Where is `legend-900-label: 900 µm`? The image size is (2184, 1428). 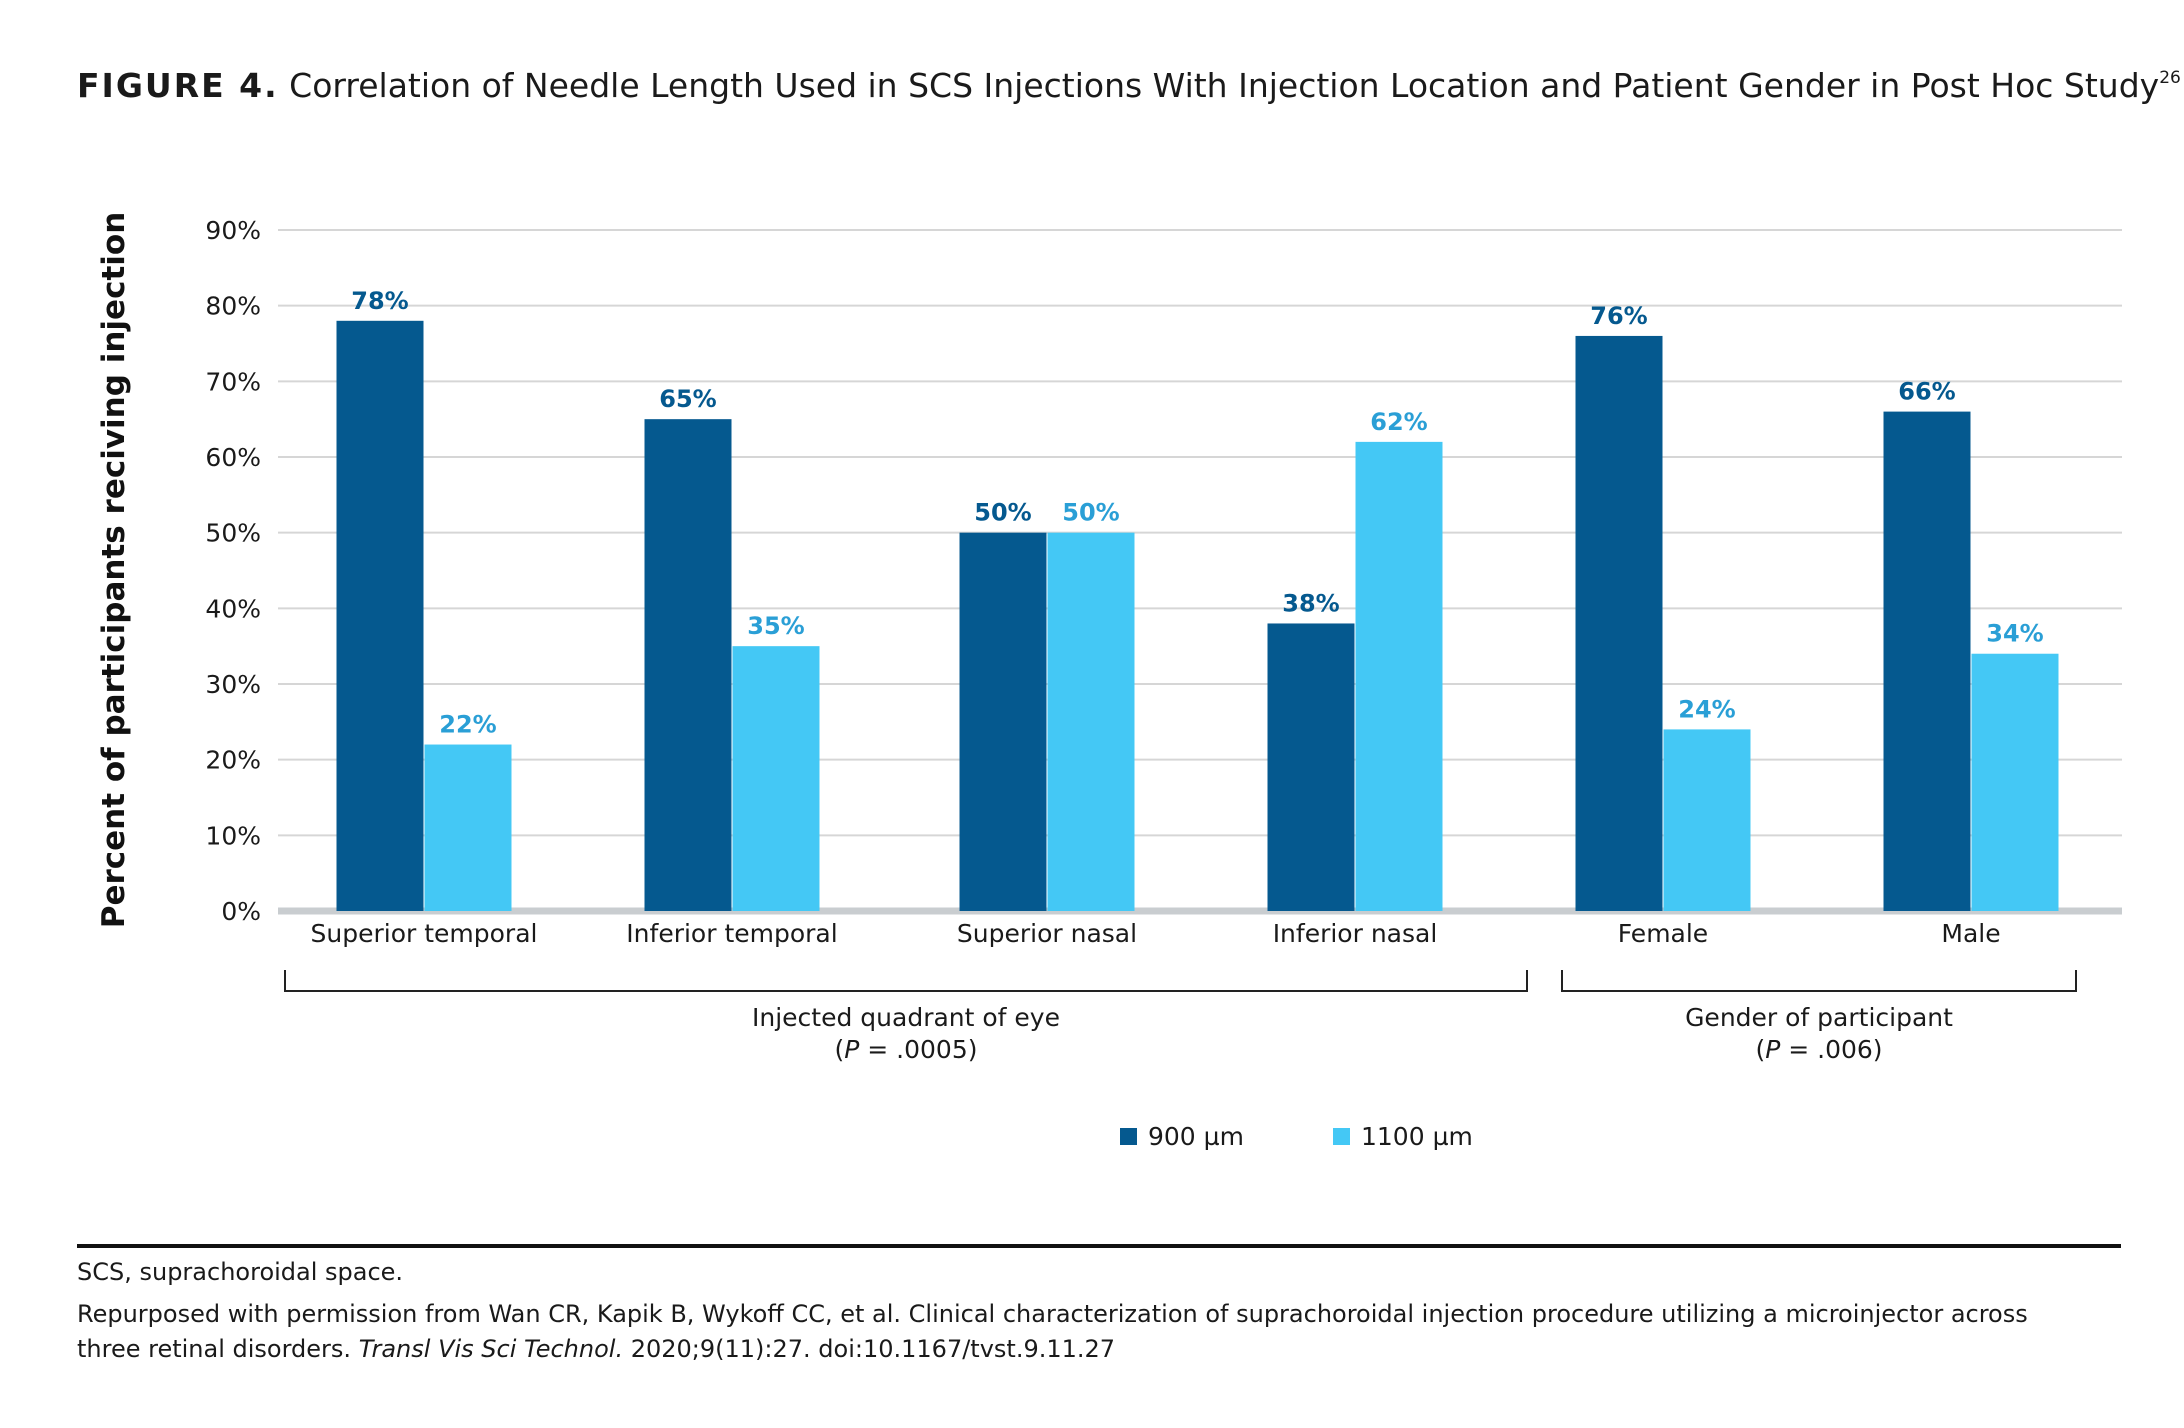
legend-900-label: 900 µm is located at coordinates (1196, 1136).